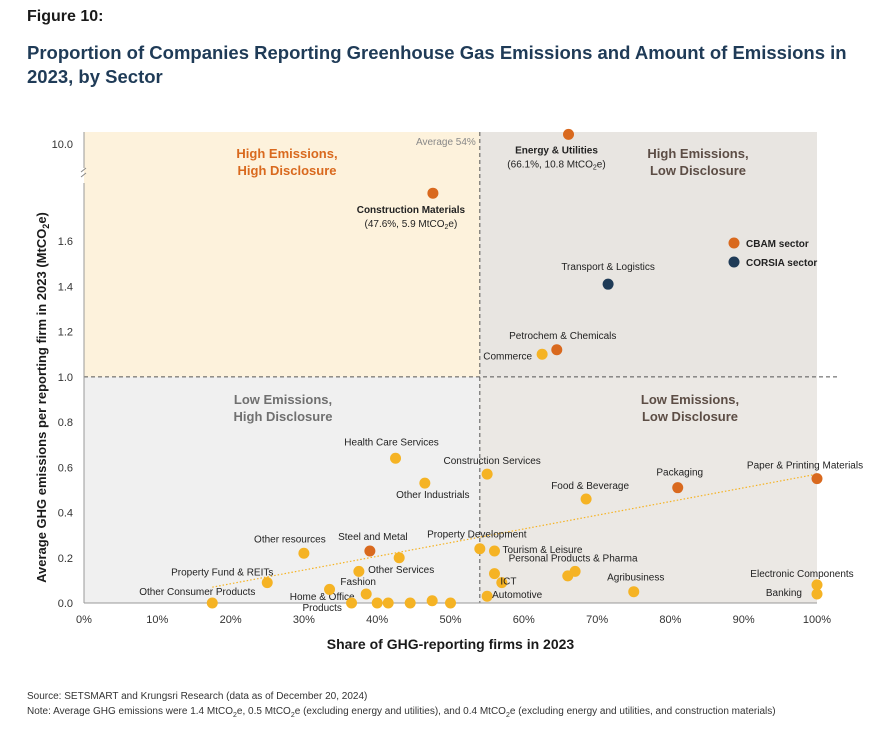 Image resolution: width=870 pixels, height=734 pixels. Describe the element at coordinates (517, 595) in the screenshot. I see `point-label: Automotive` at that location.